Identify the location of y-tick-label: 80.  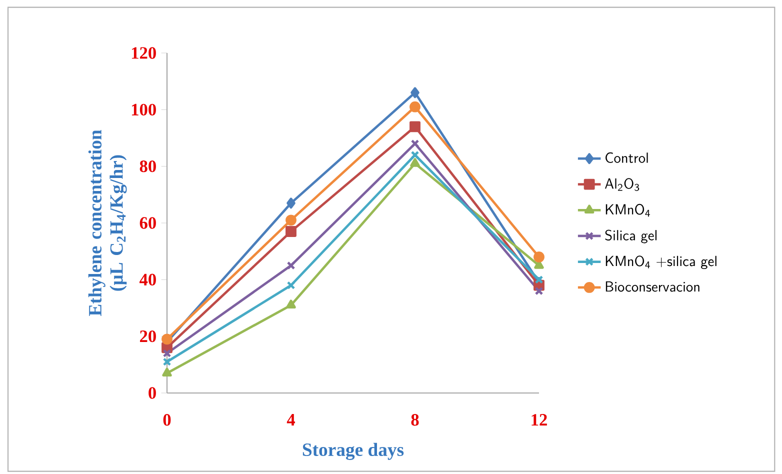
(148, 166).